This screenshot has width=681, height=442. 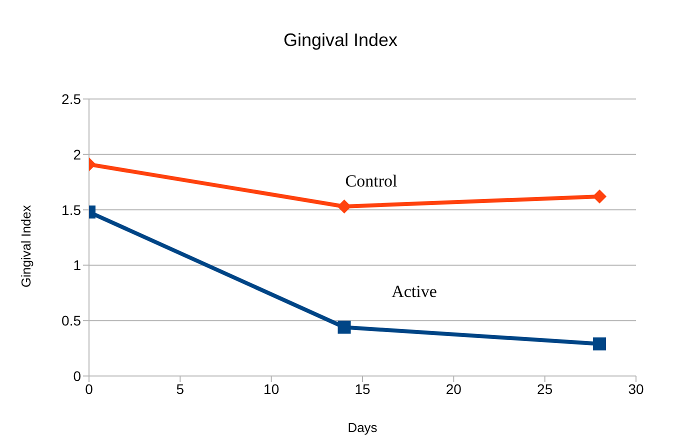 What do you see at coordinates (363, 427) in the screenshot?
I see `x-axis-title: Days` at bounding box center [363, 427].